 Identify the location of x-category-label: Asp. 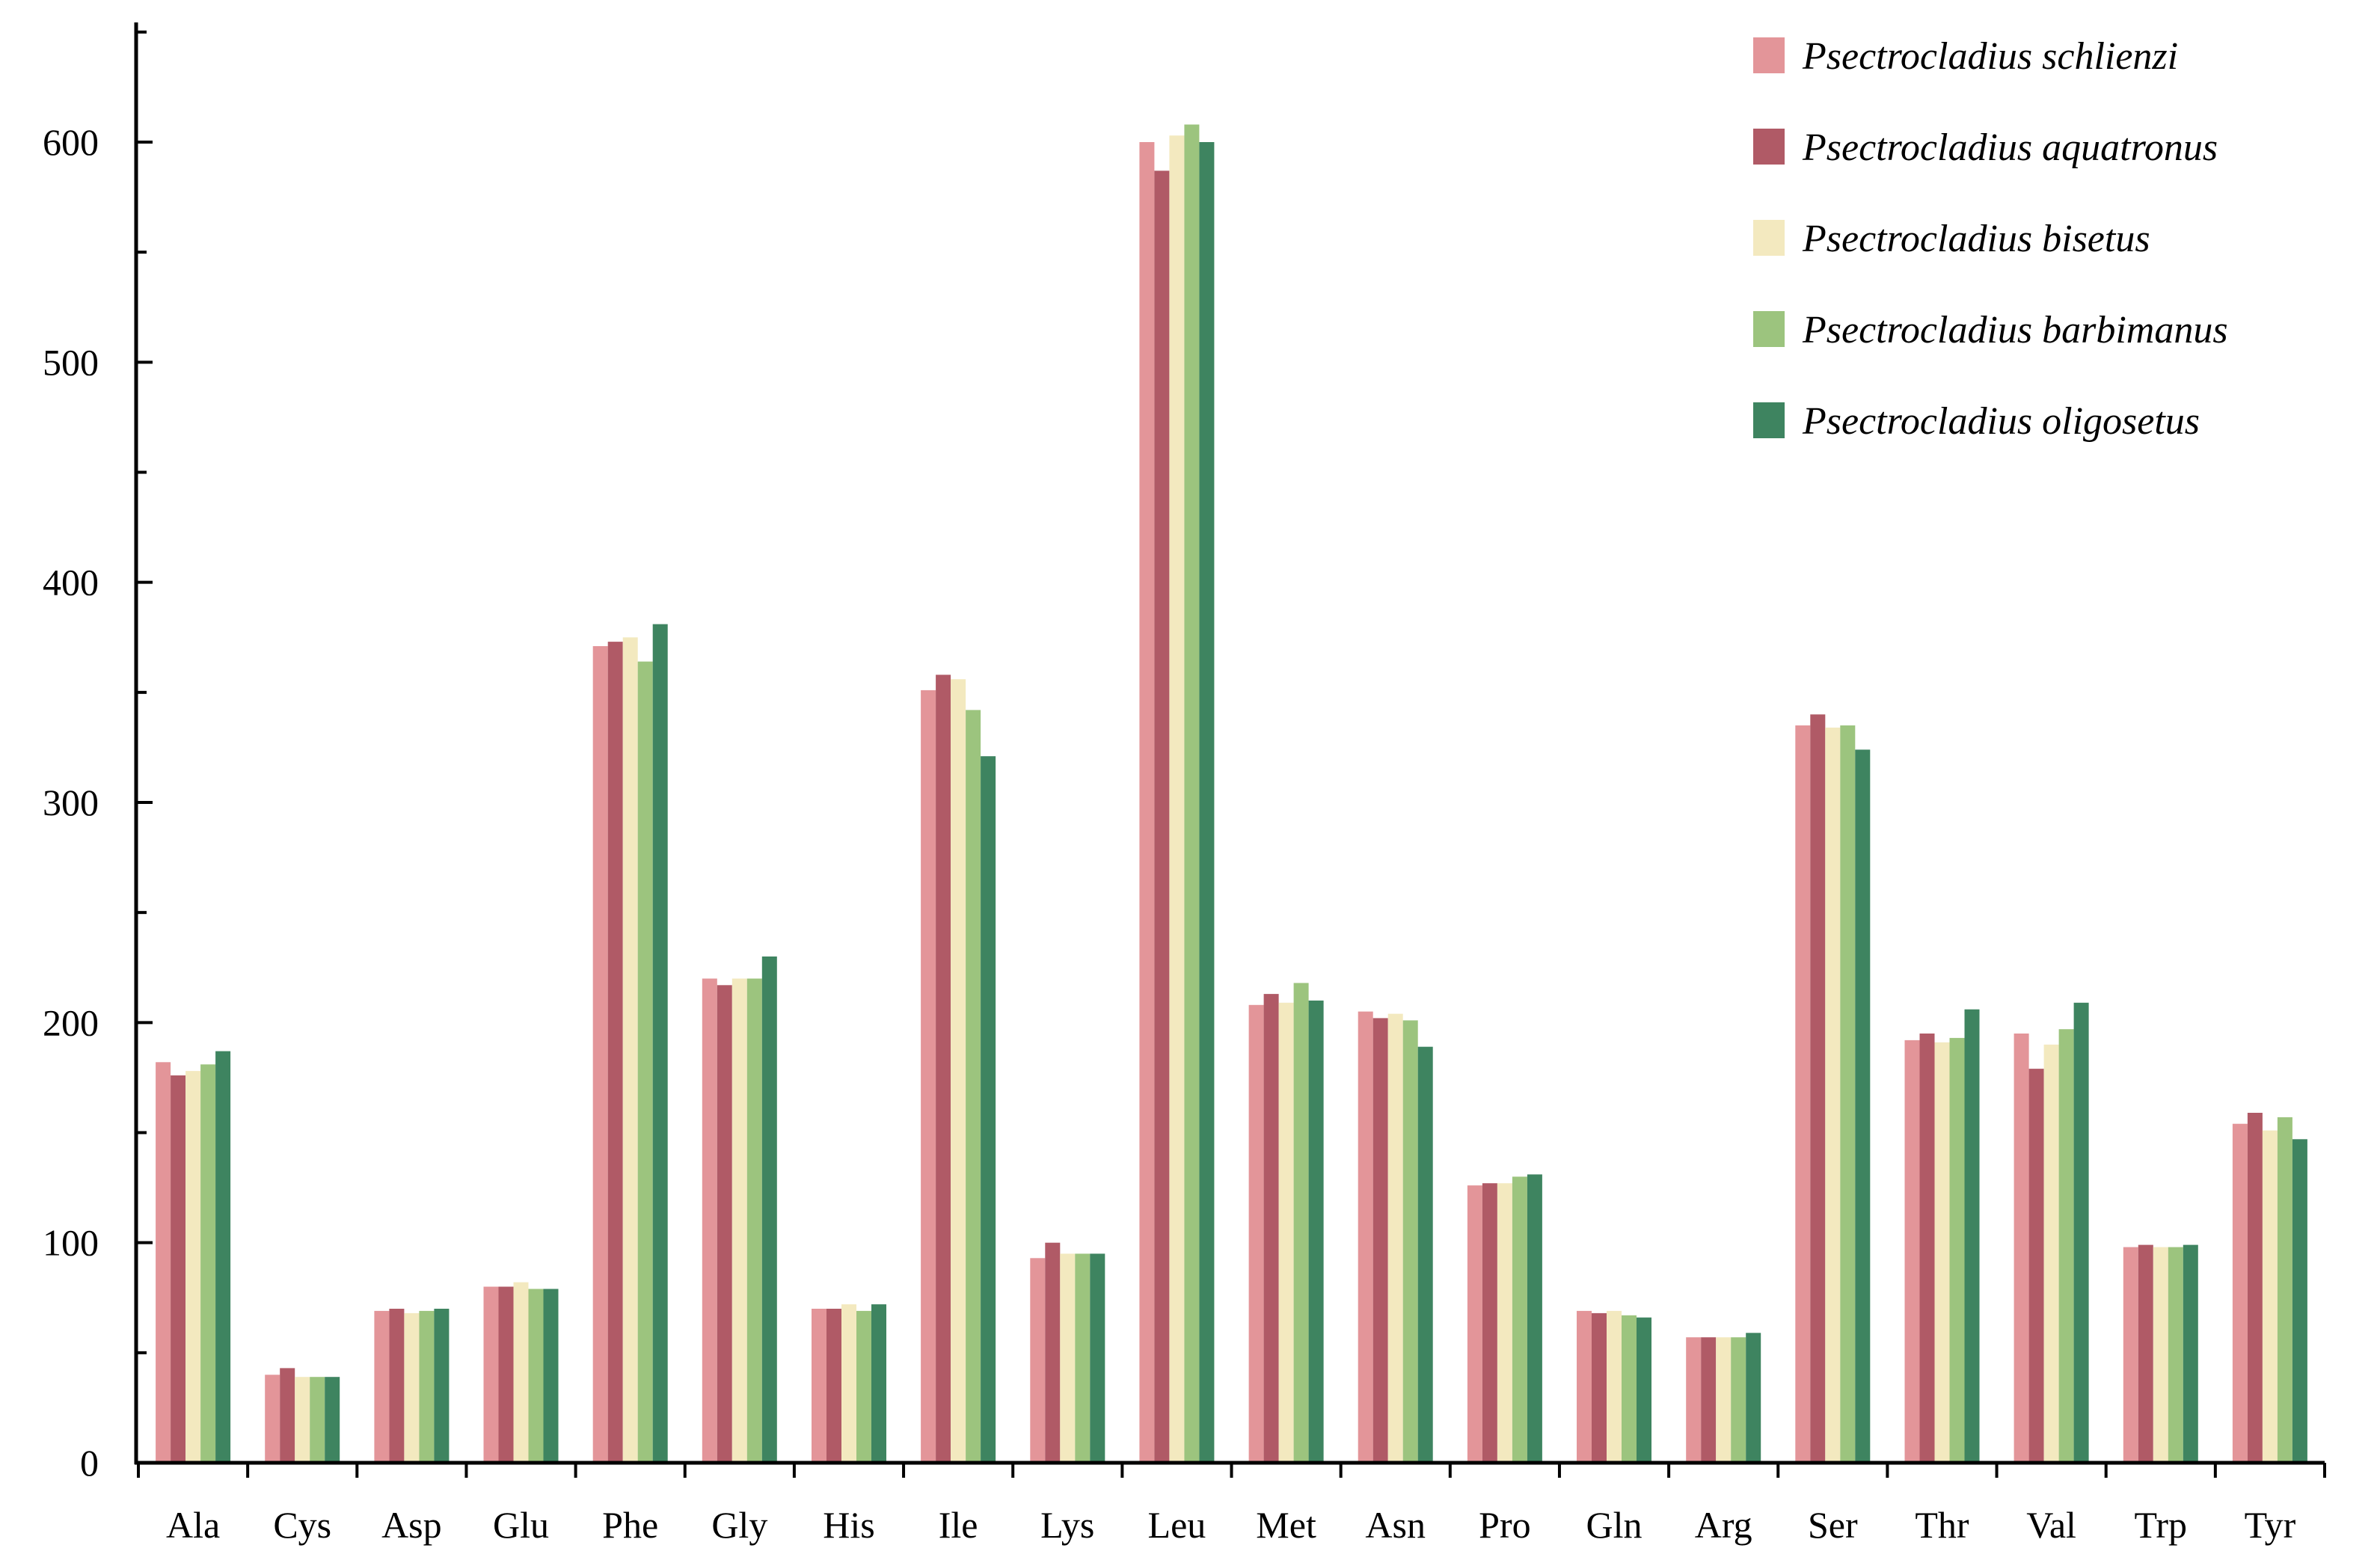
(411, 1525).